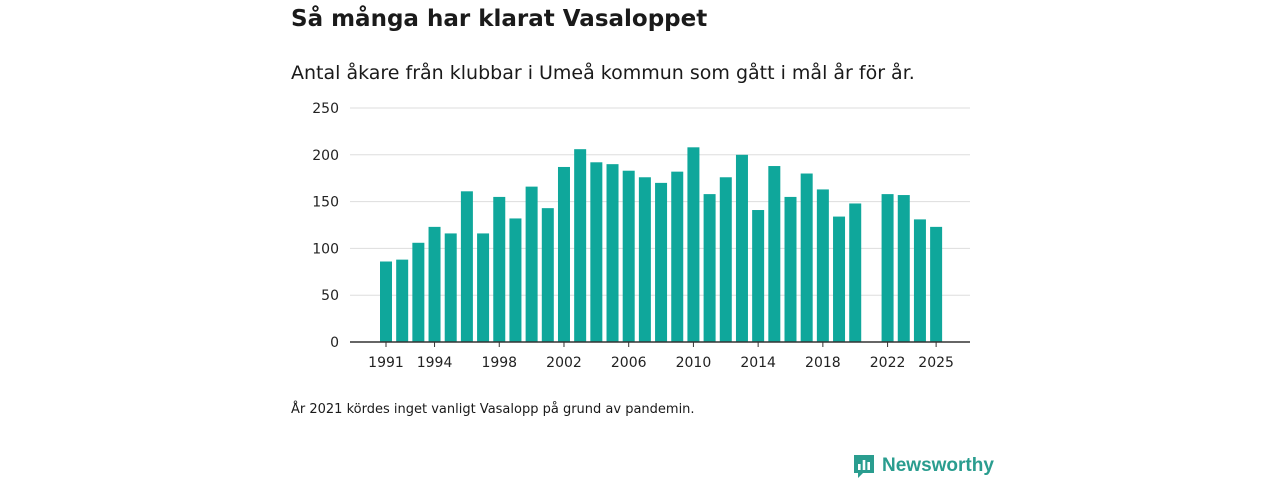 The image size is (1280, 480). I want to click on y-tick-label: 50, so click(330, 296).